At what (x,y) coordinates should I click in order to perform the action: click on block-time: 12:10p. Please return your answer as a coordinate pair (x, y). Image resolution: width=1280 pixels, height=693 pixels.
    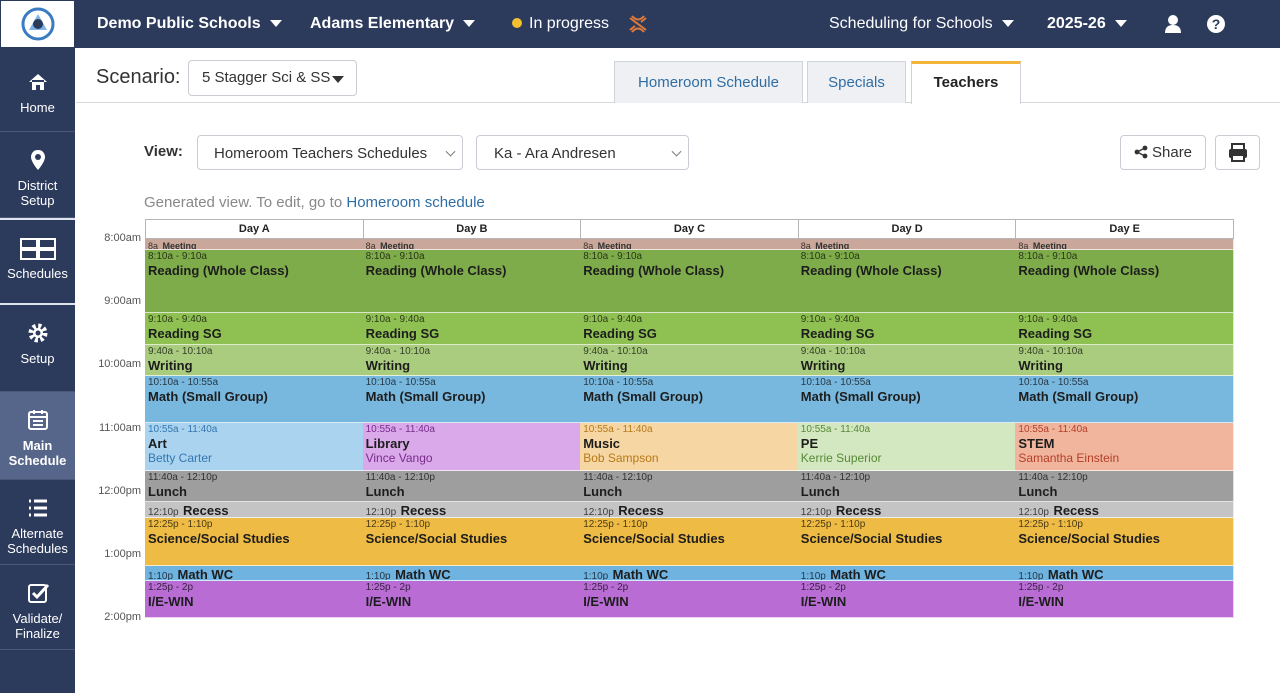
    Looking at the image, I should click on (598, 512).